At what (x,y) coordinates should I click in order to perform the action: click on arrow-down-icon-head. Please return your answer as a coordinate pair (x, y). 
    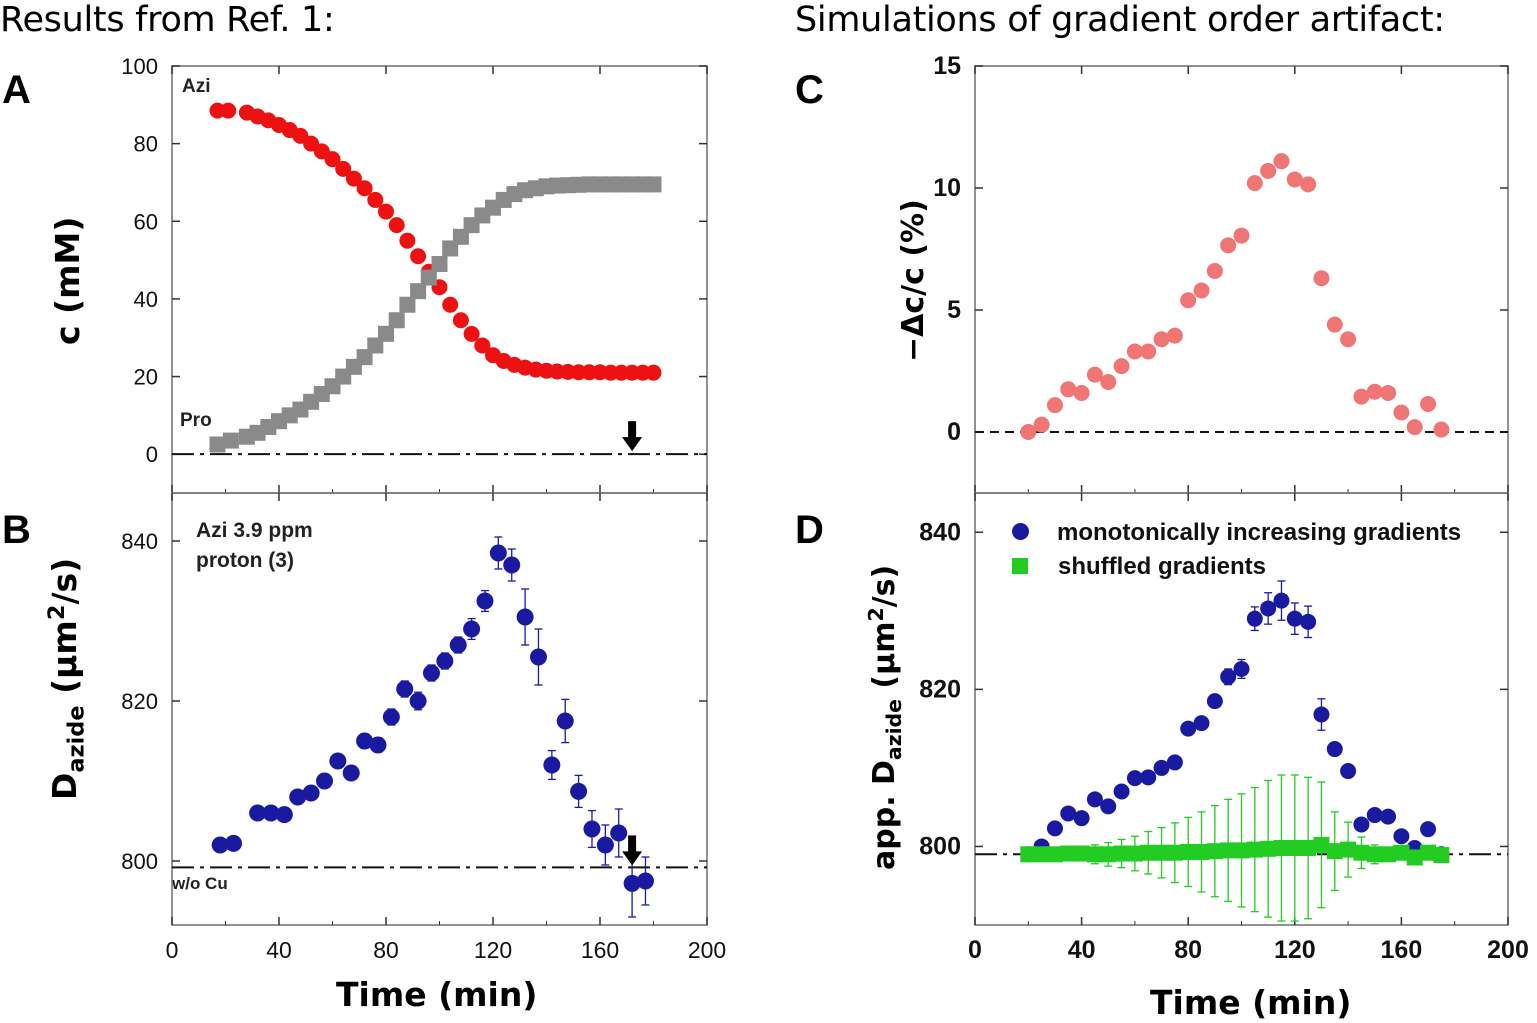
    Looking at the image, I should click on (632, 858).